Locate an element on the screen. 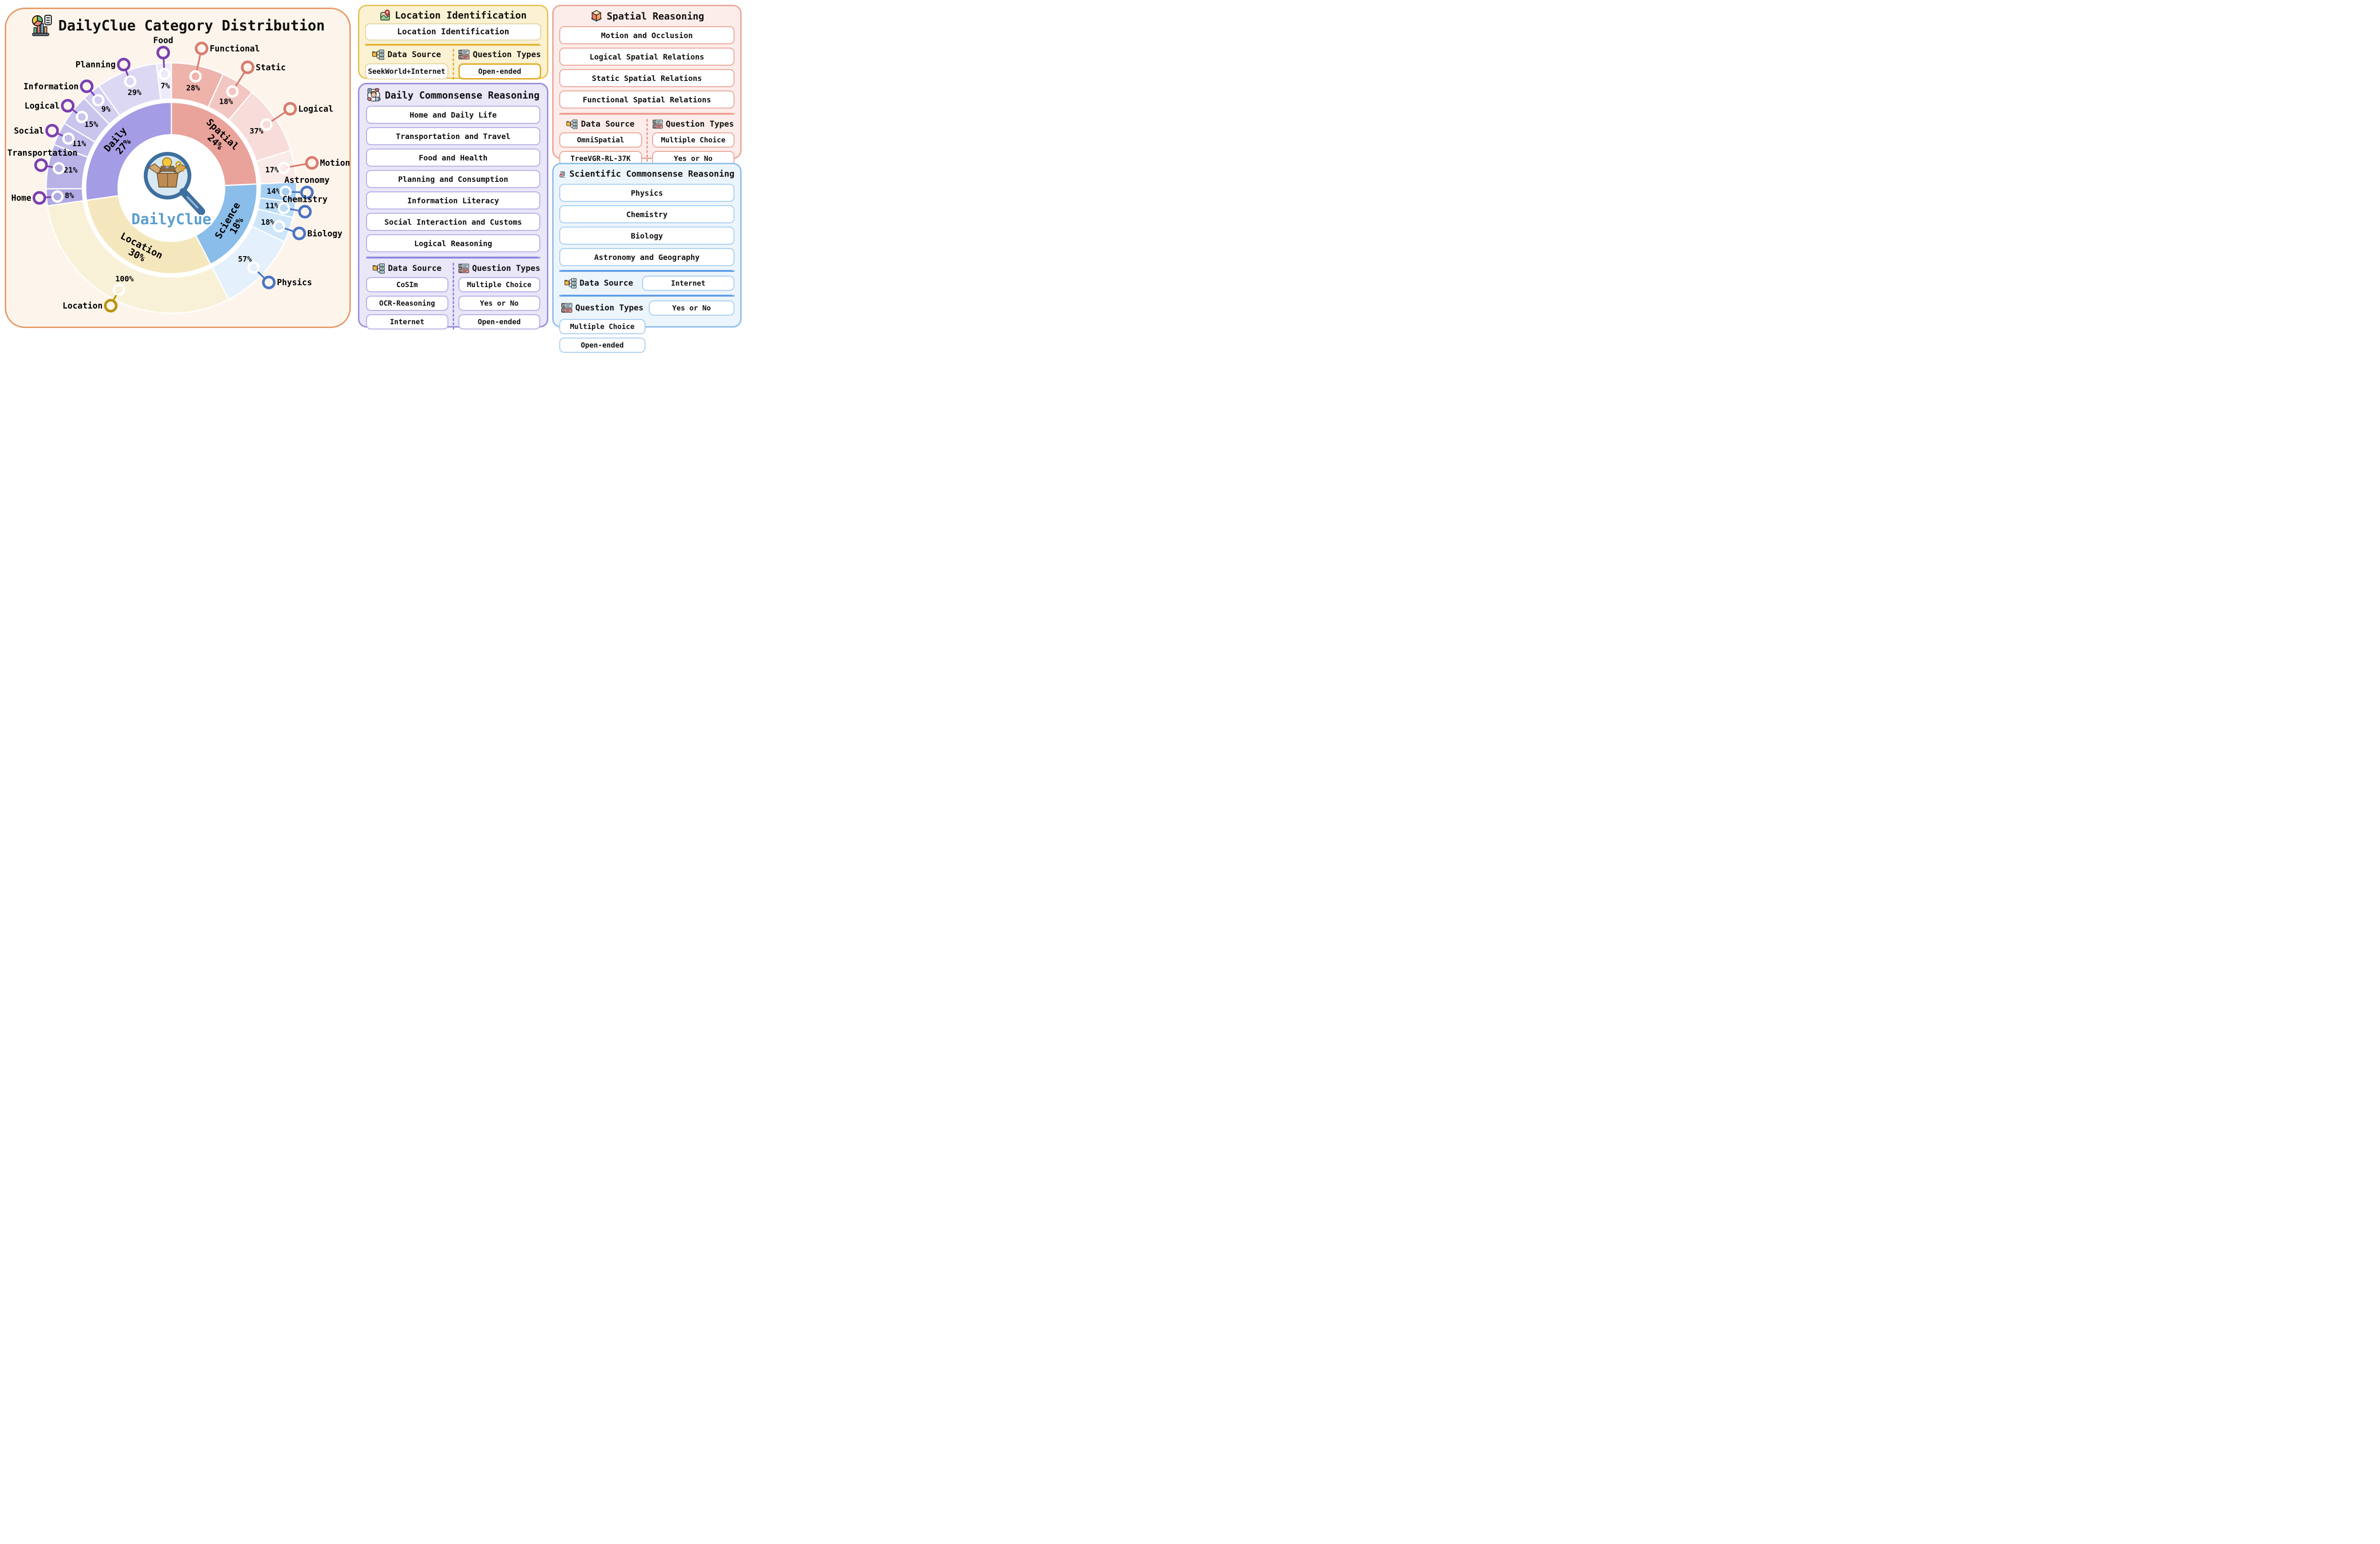 This screenshot has width=2380, height=1544. category-label: Biology is located at coordinates (325, 234).